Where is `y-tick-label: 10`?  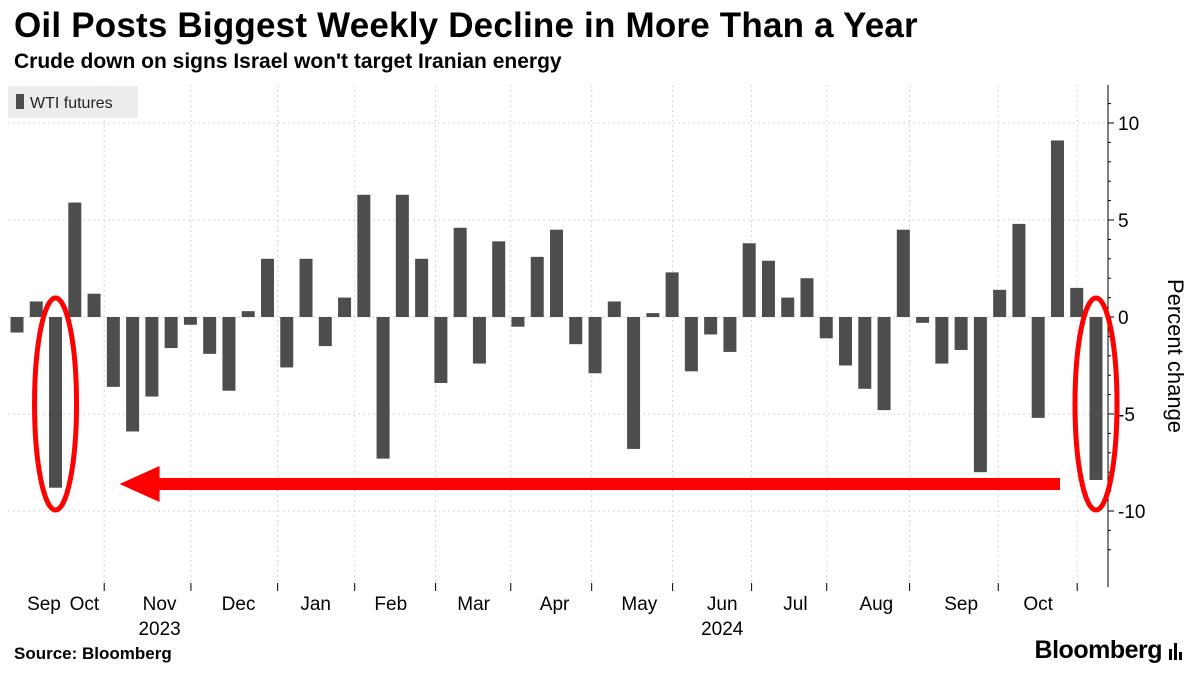 y-tick-label: 10 is located at coordinates (1128, 124).